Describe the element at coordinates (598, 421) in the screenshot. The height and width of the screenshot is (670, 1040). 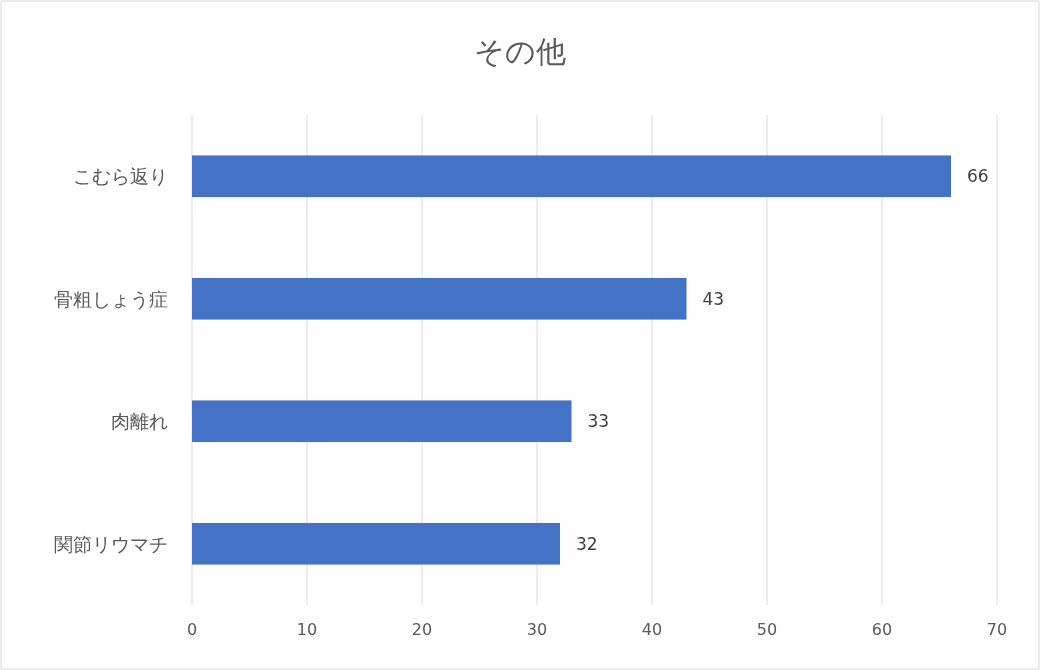
I see `data-label: 33` at that location.